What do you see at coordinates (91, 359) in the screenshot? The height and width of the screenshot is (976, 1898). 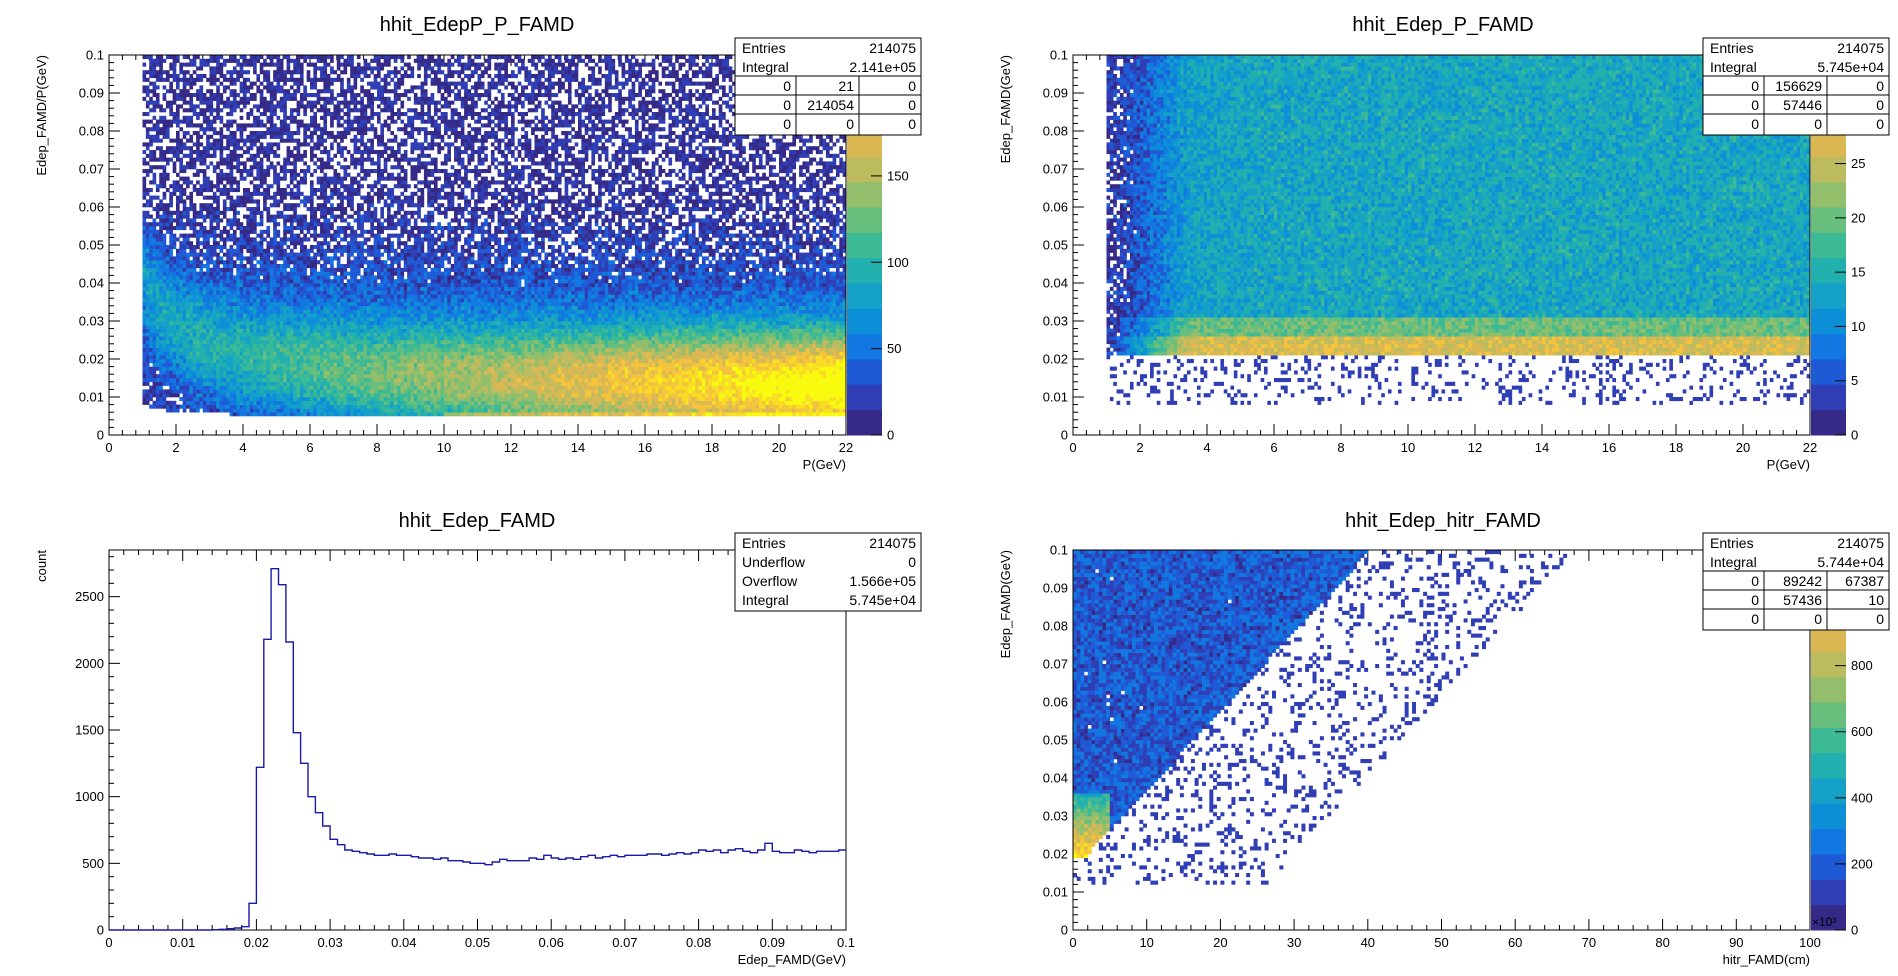 I see `y-tick-label: 0.02` at bounding box center [91, 359].